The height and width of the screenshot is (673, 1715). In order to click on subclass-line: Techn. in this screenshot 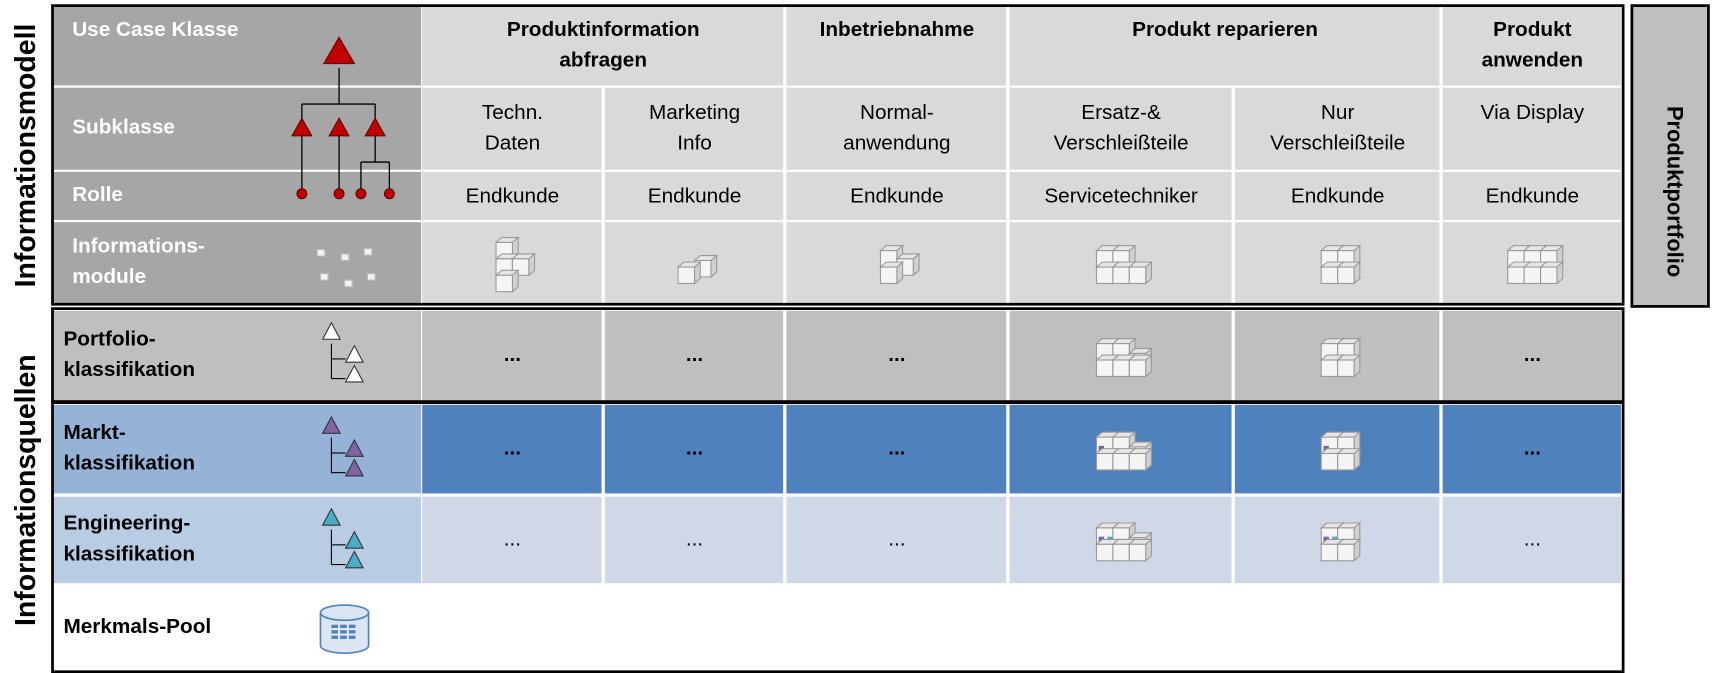, I will do `click(512, 112)`.